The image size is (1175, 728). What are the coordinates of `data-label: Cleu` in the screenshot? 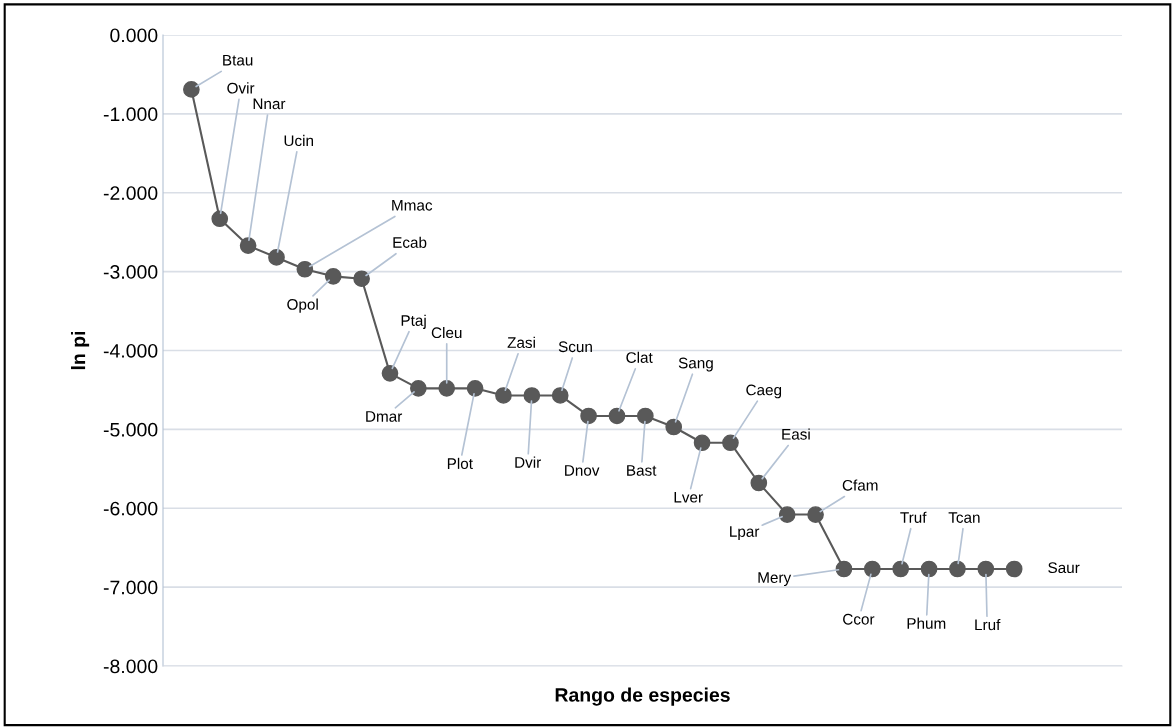 It's located at (446, 332).